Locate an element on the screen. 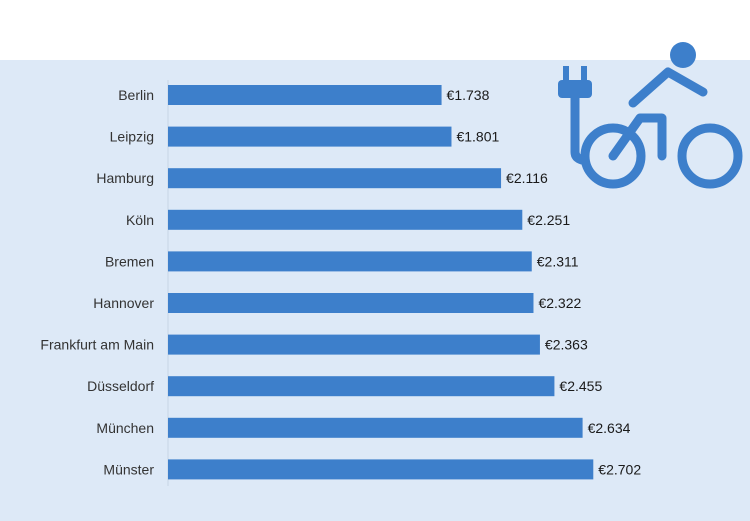 The height and width of the screenshot is (521, 750). category-label: Münster is located at coordinates (128, 469).